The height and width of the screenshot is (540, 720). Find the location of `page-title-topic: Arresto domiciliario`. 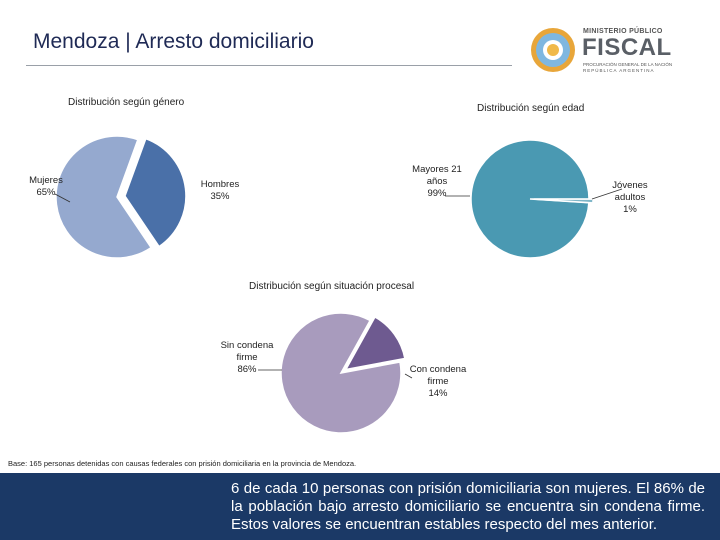

page-title-topic: Arresto domiciliario is located at coordinates (224, 41).